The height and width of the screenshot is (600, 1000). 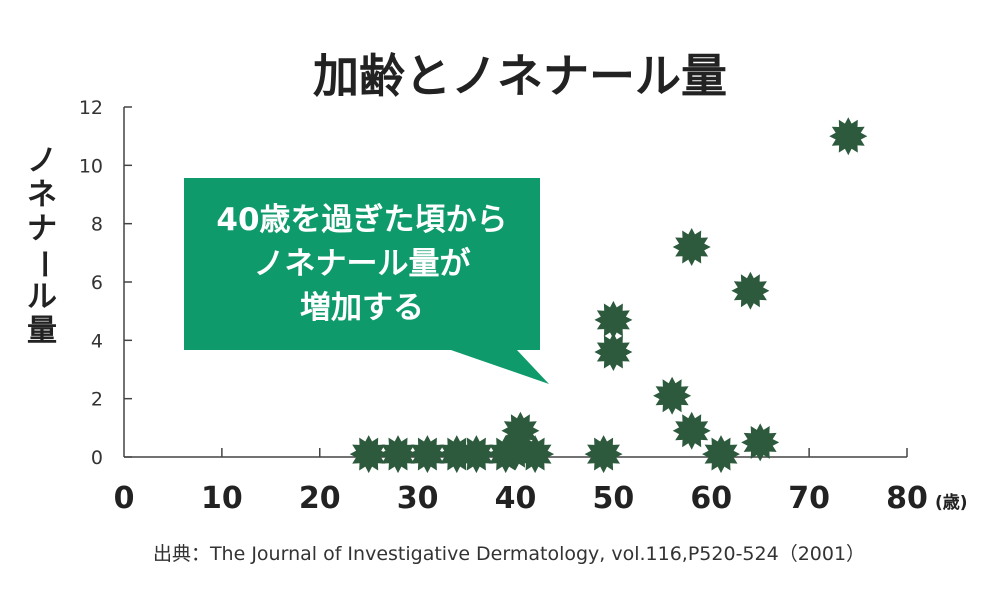 I want to click on y-axis-label: ノネナール量, so click(x=43, y=246).